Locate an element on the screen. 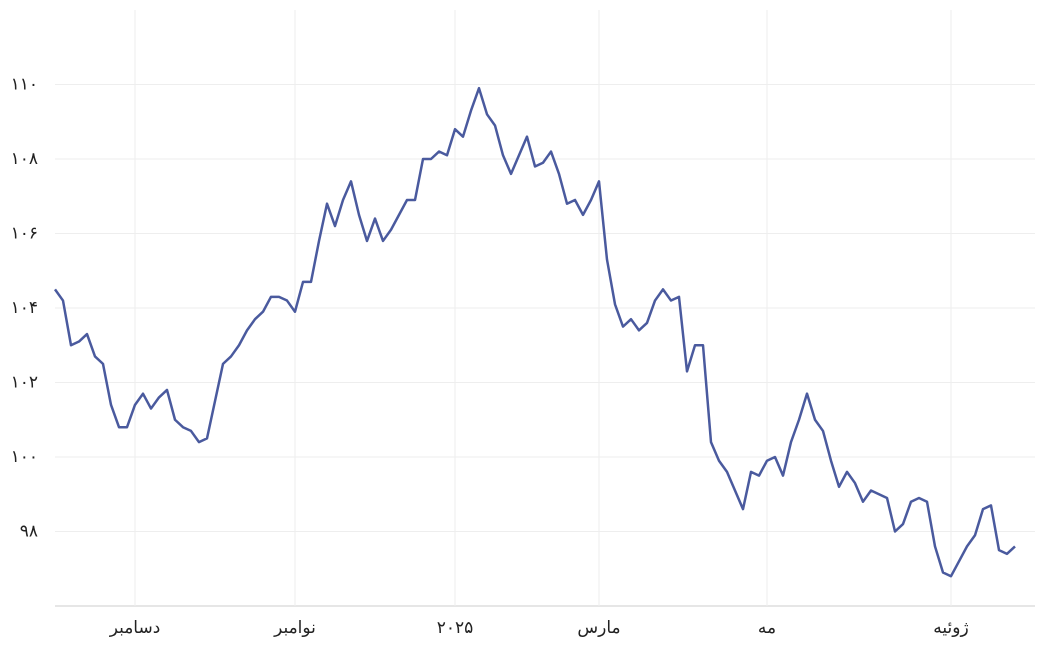 The image size is (1039, 655). y-tick-label: ۱۰۲ is located at coordinates (24, 383).